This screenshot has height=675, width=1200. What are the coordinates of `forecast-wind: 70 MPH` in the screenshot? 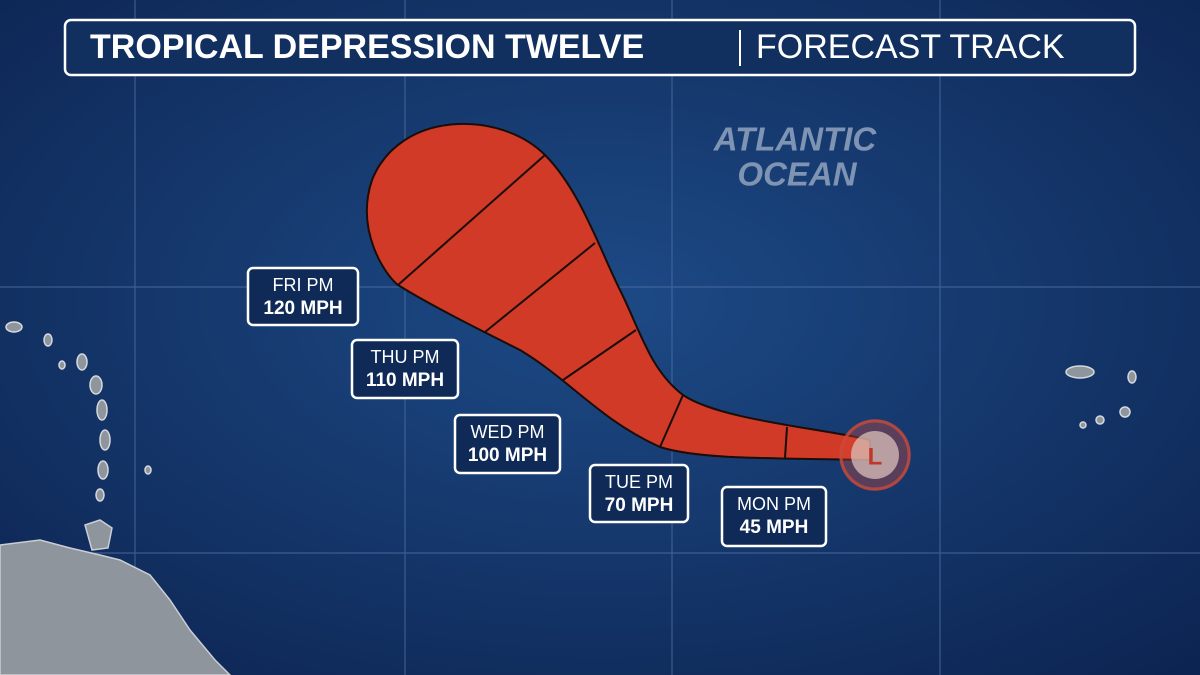 It's located at (639, 505).